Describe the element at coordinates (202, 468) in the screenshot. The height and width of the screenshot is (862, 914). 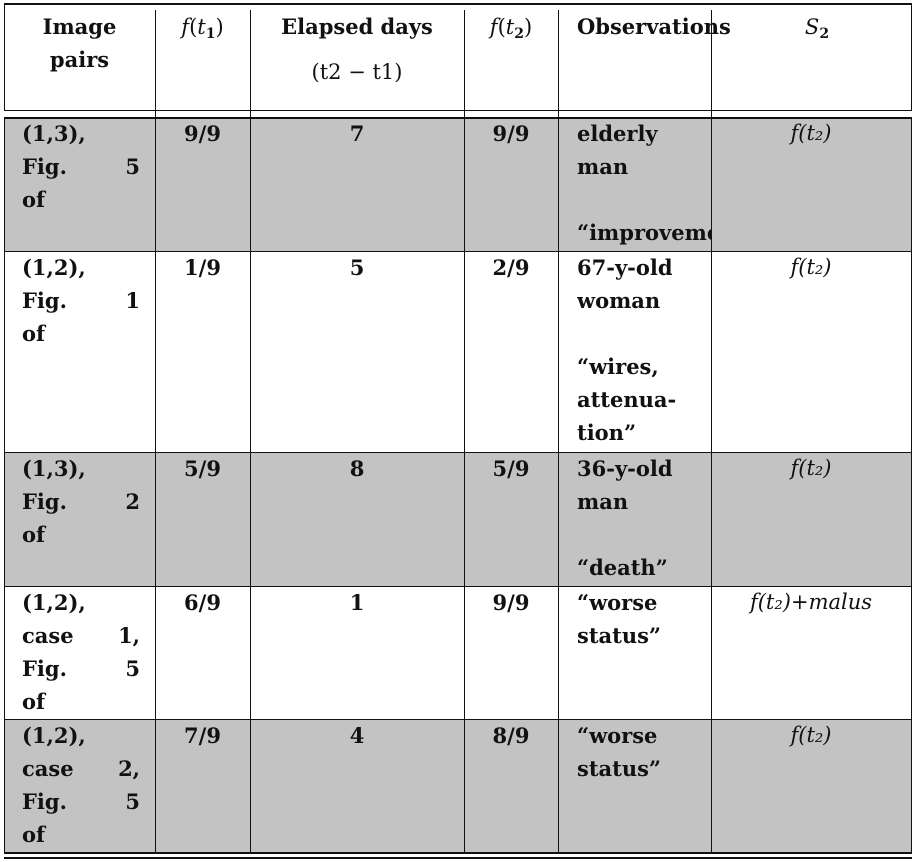
I see `row3-f1: 5/9` at that location.